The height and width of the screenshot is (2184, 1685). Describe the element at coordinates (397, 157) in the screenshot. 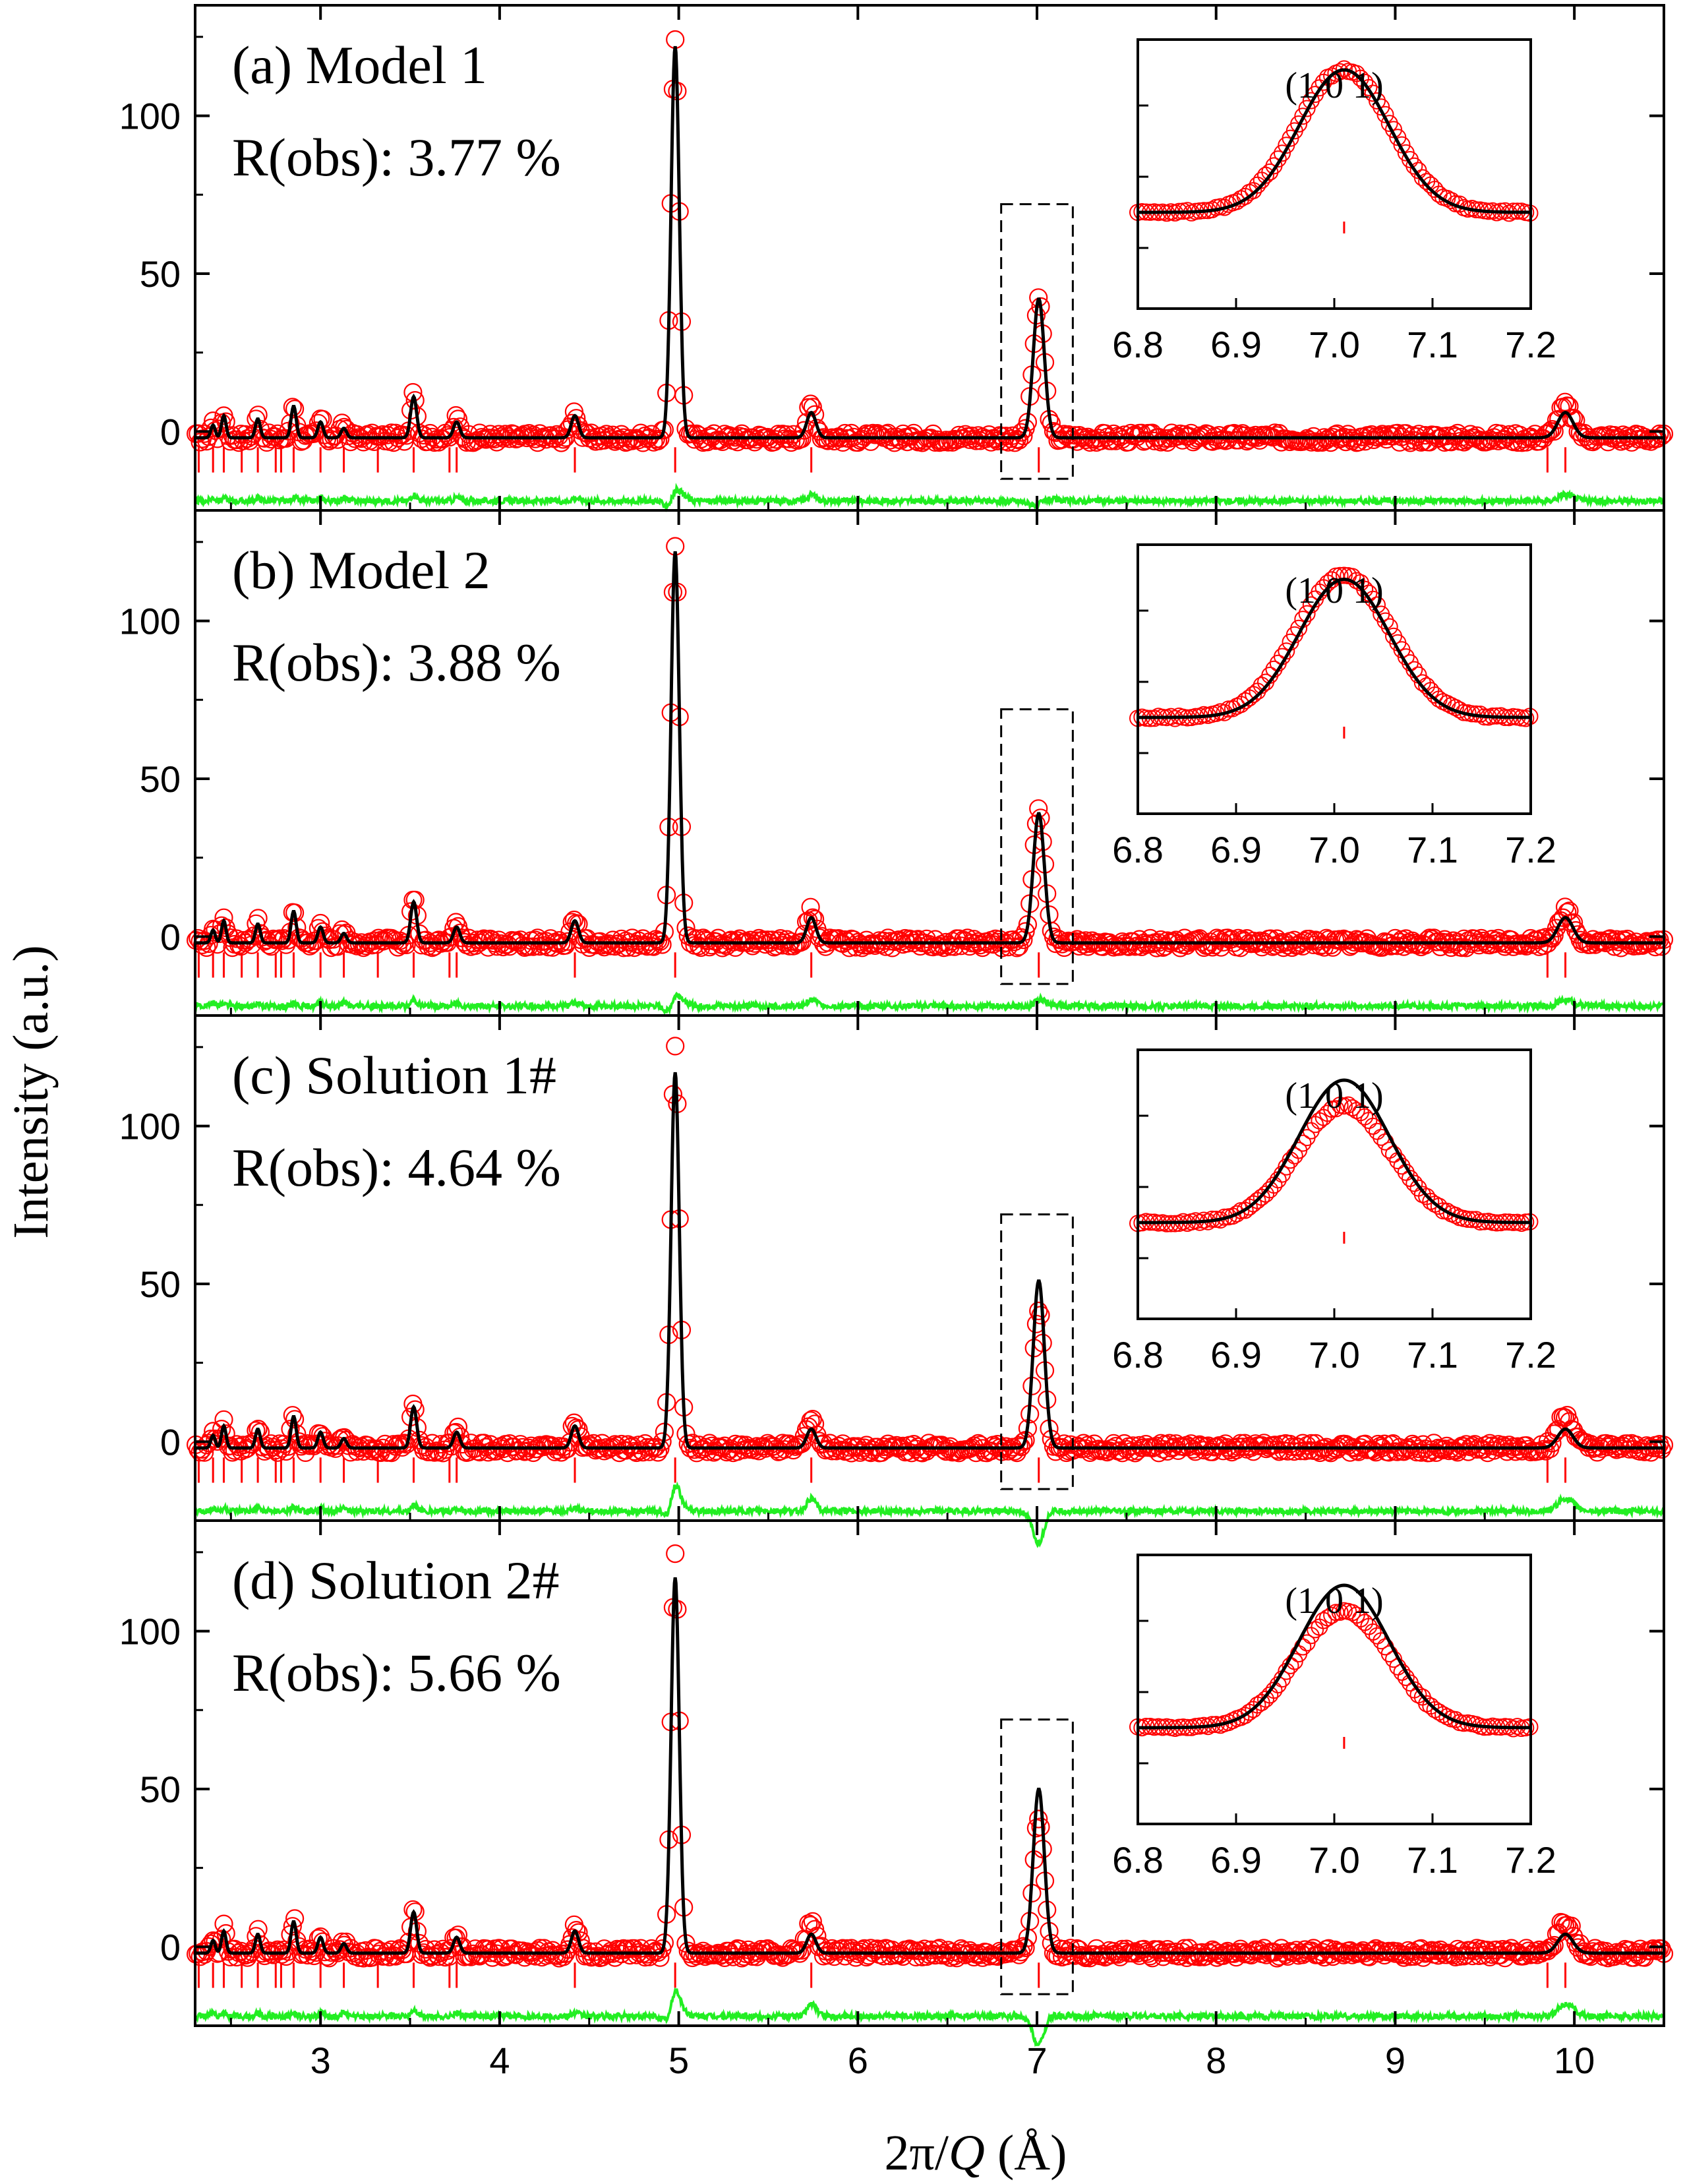

I see `r-obs-value: R(obs): 3.77 %` at that location.